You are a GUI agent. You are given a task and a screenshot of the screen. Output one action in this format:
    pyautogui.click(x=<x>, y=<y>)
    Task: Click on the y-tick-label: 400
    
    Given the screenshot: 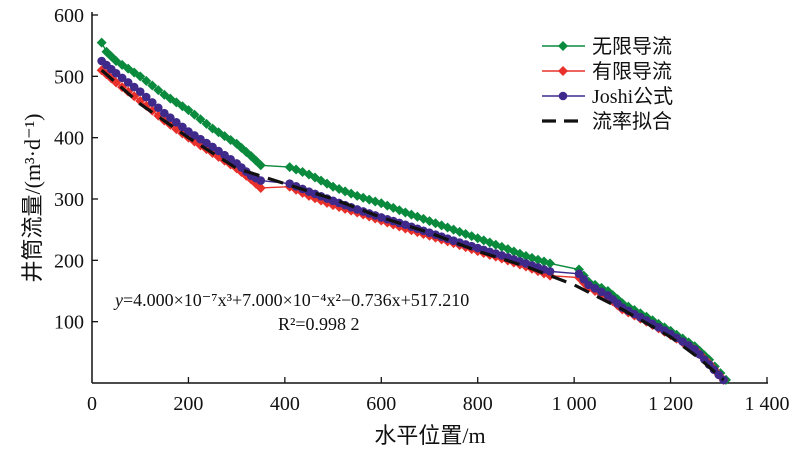 What is the action you would take?
    pyautogui.click(x=69, y=139)
    